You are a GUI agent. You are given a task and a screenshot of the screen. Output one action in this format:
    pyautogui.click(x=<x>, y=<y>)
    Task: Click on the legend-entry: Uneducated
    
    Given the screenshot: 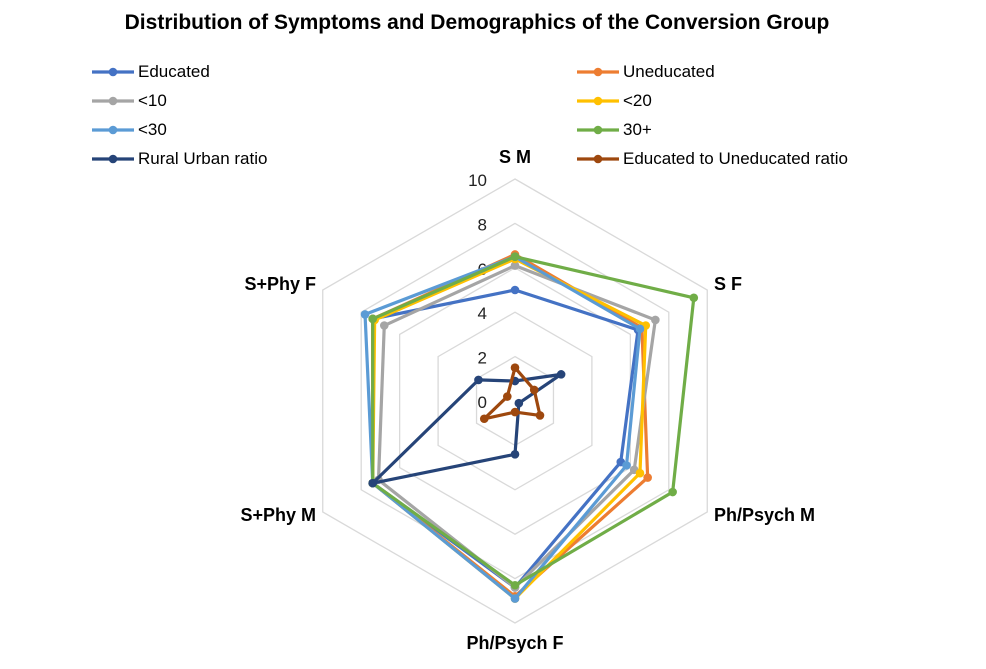 What is the action you would take?
    pyautogui.click(x=645, y=72)
    